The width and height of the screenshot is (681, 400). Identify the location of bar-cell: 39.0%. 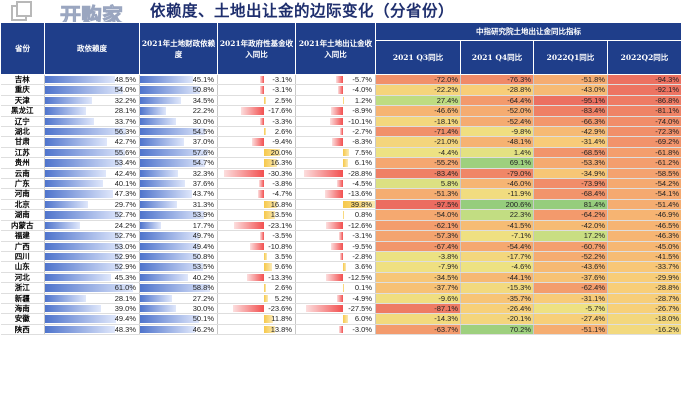
(92, 309).